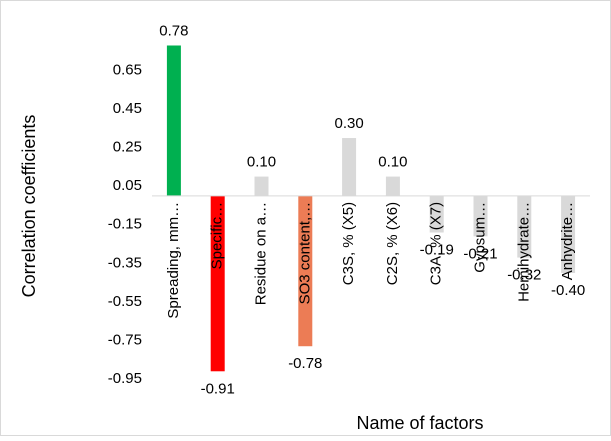  I want to click on value-label: 0.78, so click(173, 30).